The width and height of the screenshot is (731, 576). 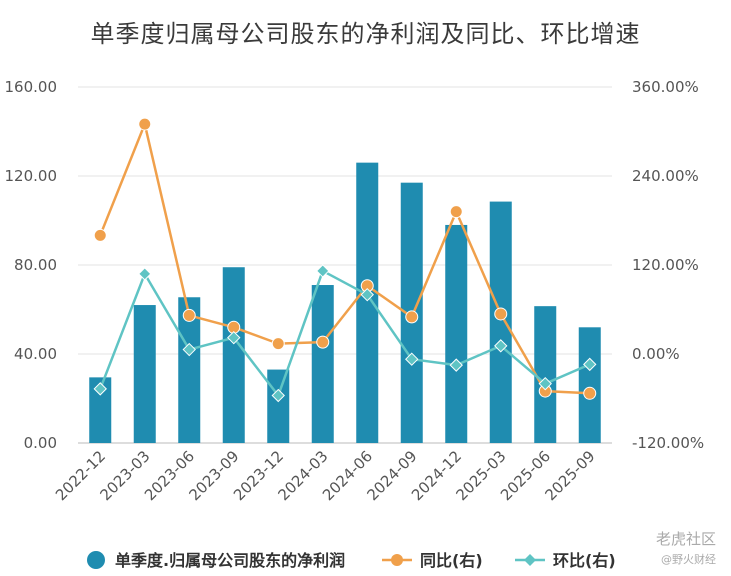 What do you see at coordinates (656, 354) in the screenshot?
I see `y-right-tick-label: 0.00%` at bounding box center [656, 354].